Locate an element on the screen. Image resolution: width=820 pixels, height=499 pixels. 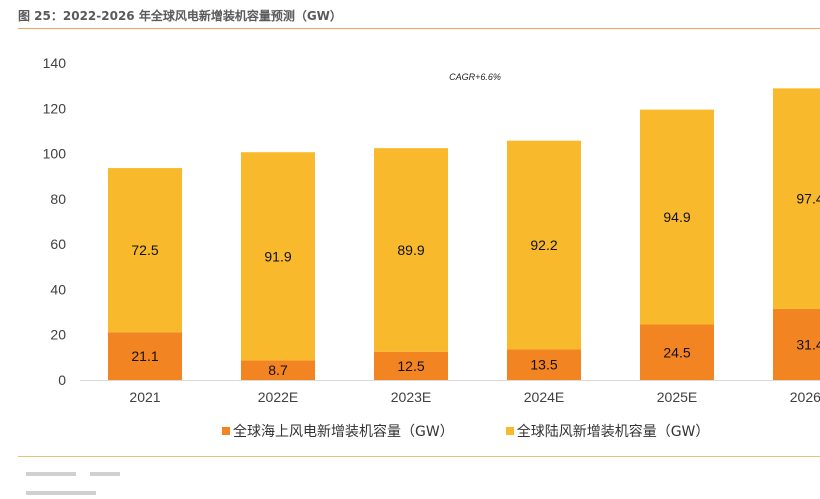
x-tick-label: 2025E is located at coordinates (677, 397).